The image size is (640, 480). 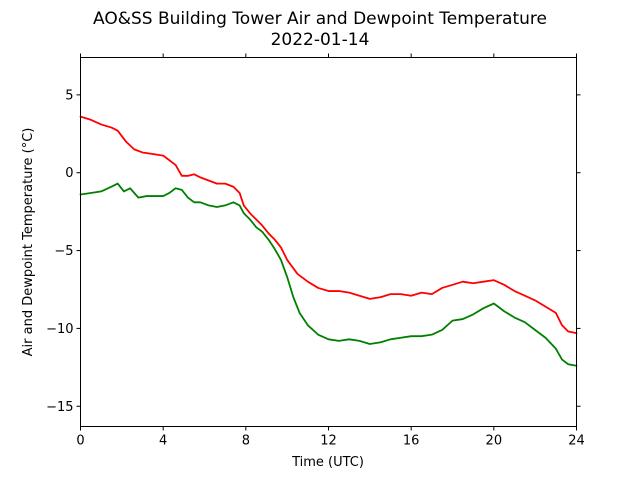 I want to click on y-axis-label: Air and Dewpoint Temperature (°C), so click(x=28, y=242).